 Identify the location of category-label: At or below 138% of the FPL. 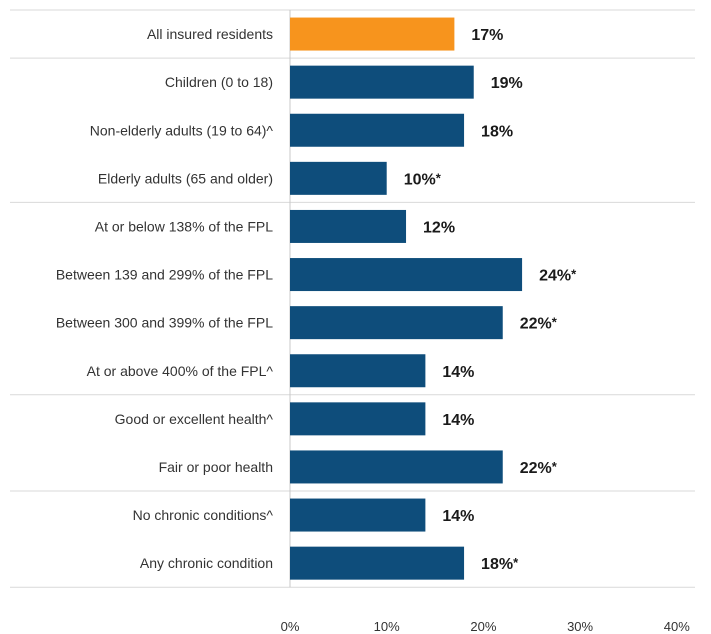
(184, 226).